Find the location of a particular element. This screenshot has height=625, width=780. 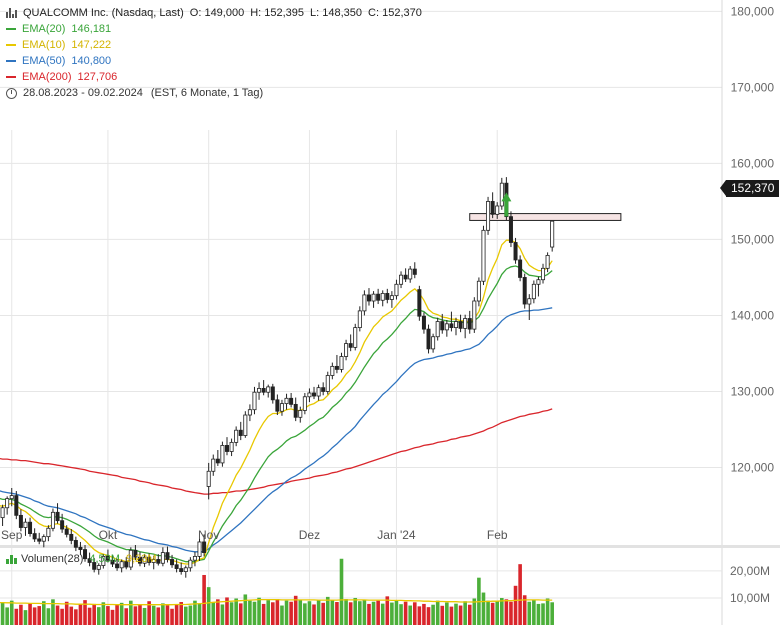

y-tick-label: 140,000 is located at coordinates (753, 315).